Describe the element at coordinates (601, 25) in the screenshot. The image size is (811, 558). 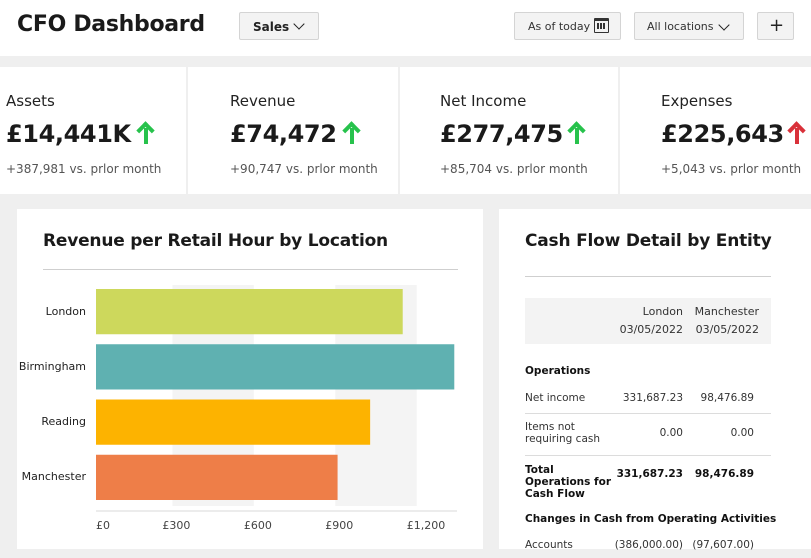
I see `calendar-icon` at that location.